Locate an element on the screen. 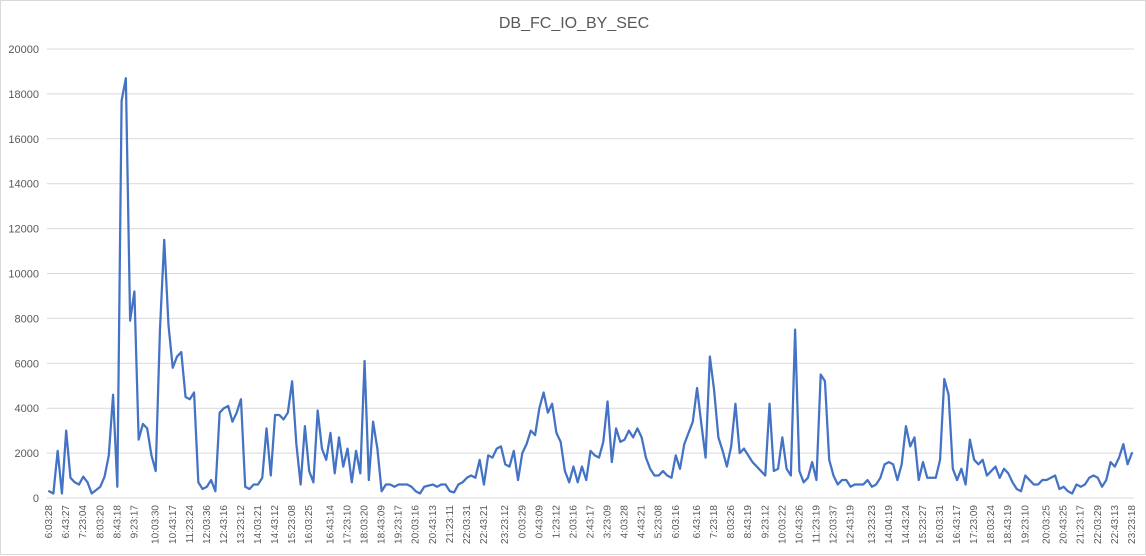 The height and width of the screenshot is (556, 1146). y-tick-label: 16000 is located at coordinates (23, 140).